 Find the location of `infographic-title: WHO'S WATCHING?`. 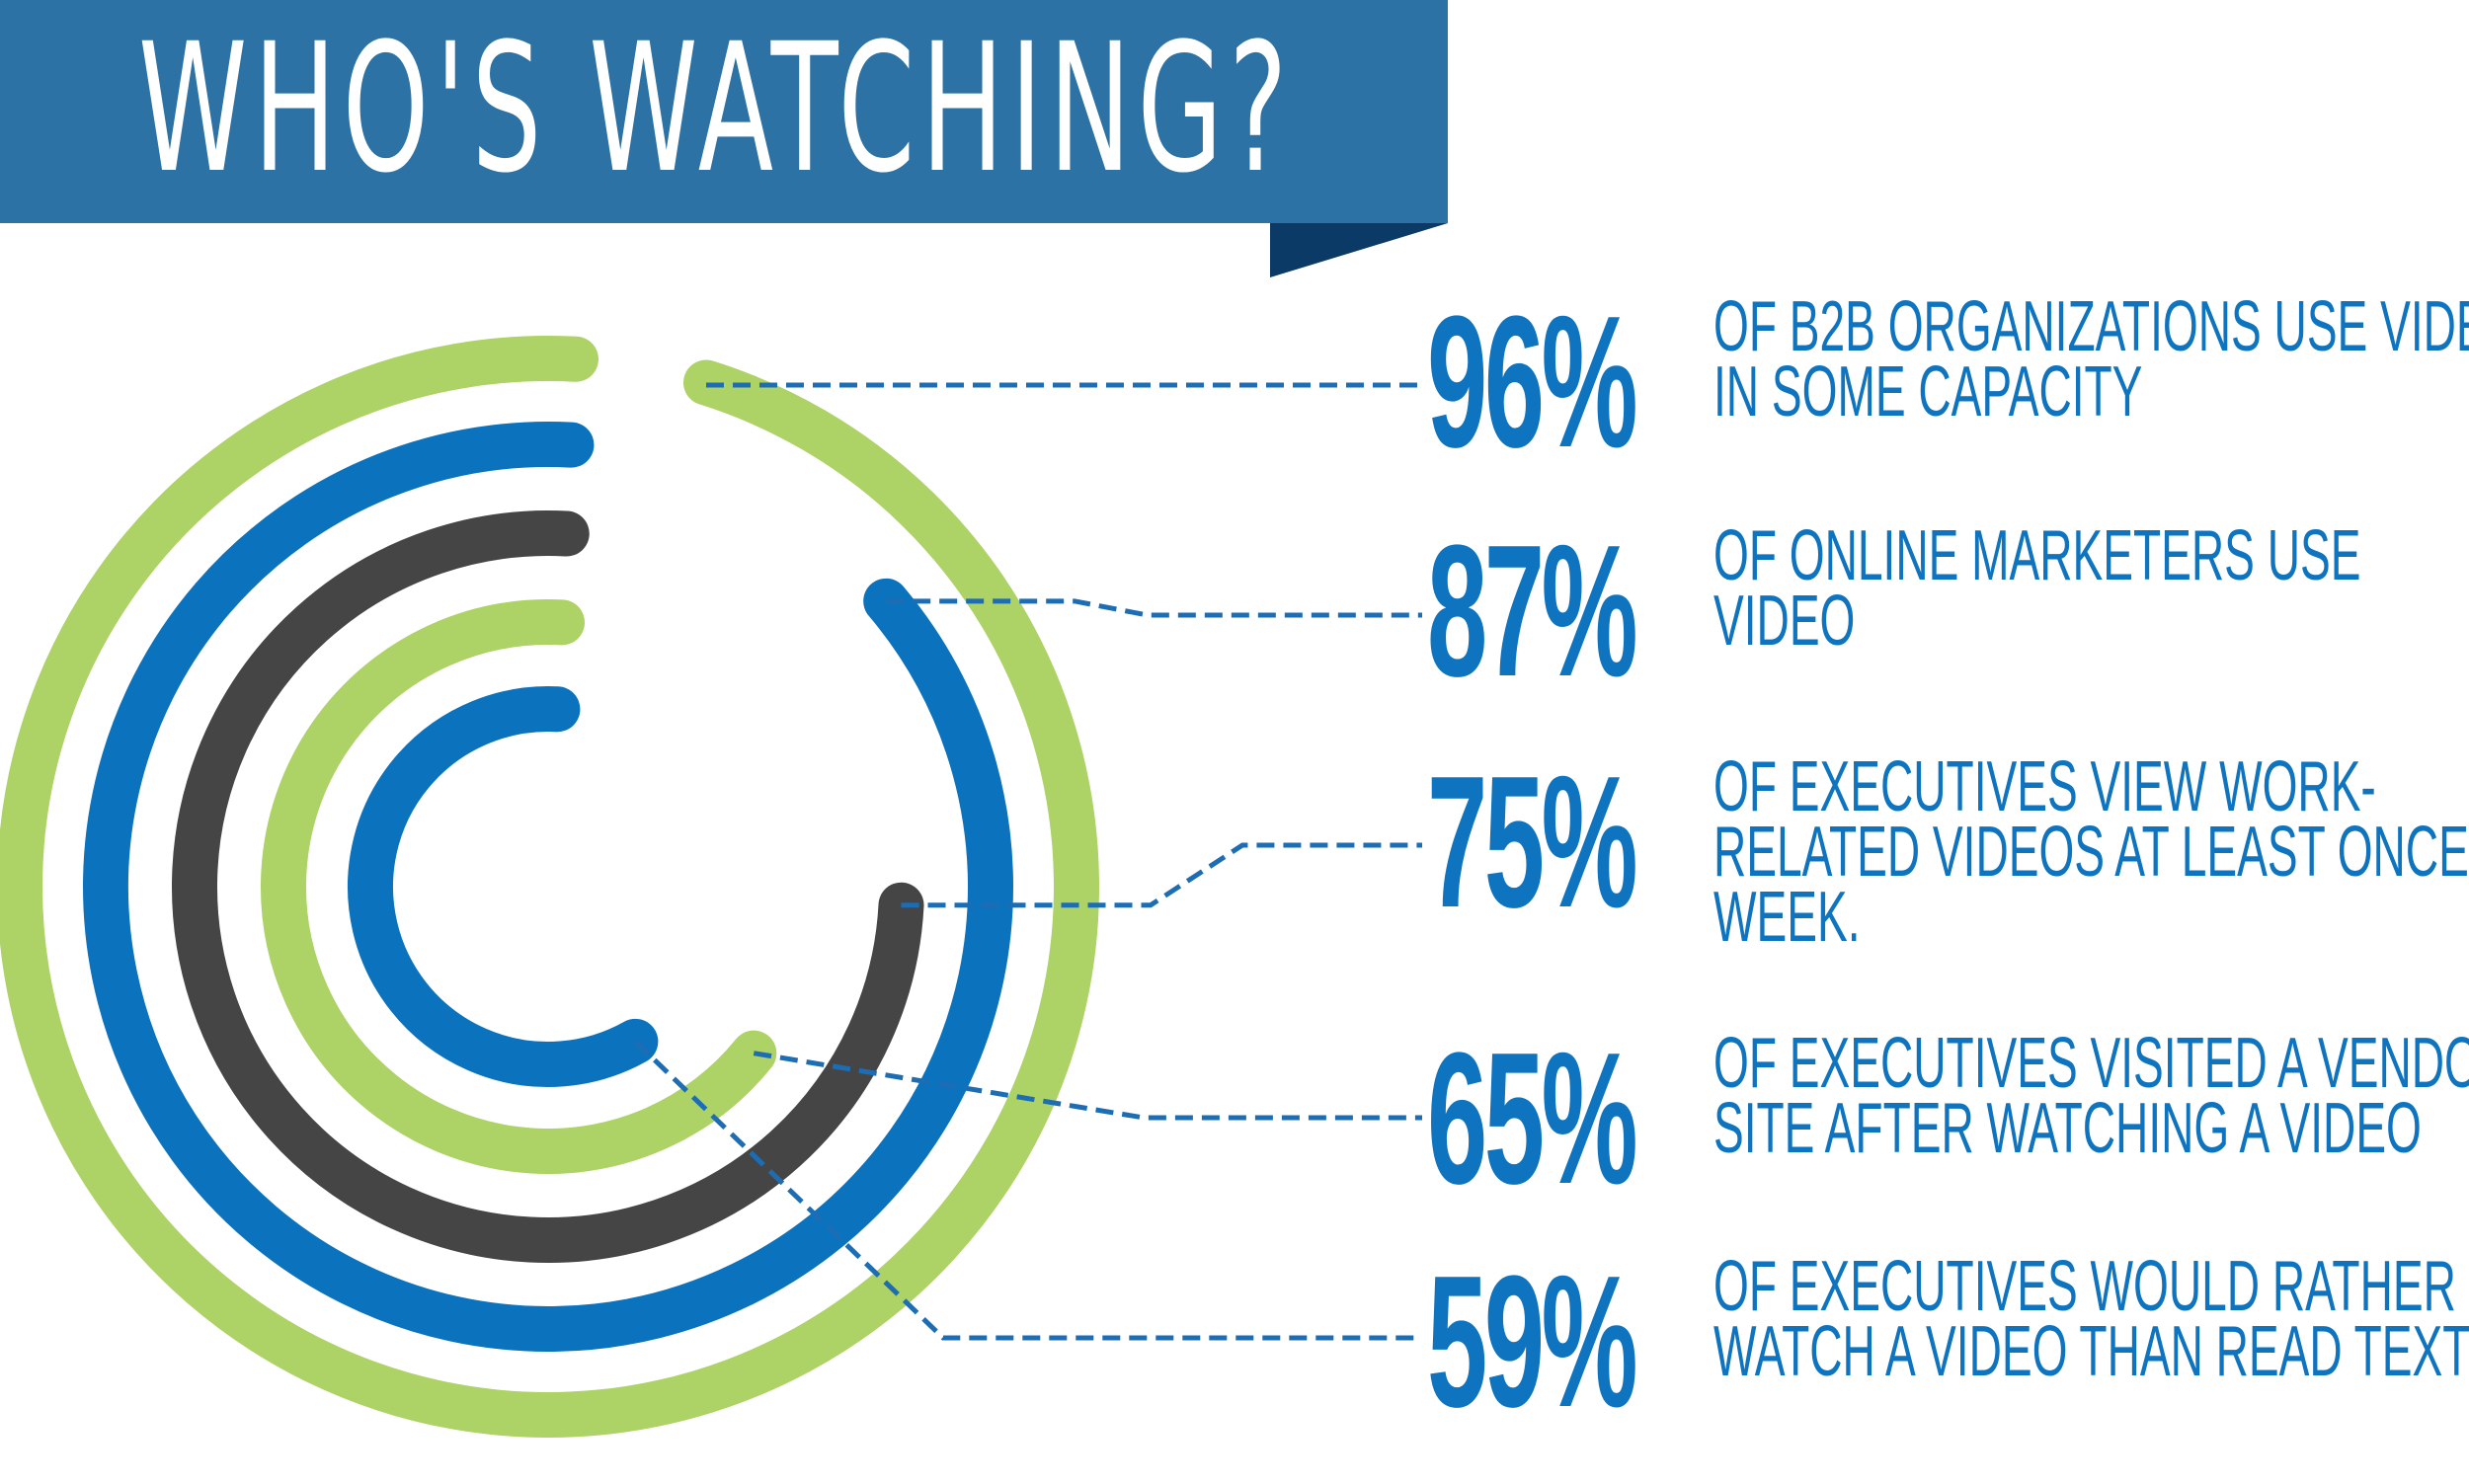

infographic-title: WHO'S WATCHING? is located at coordinates (716, 109).